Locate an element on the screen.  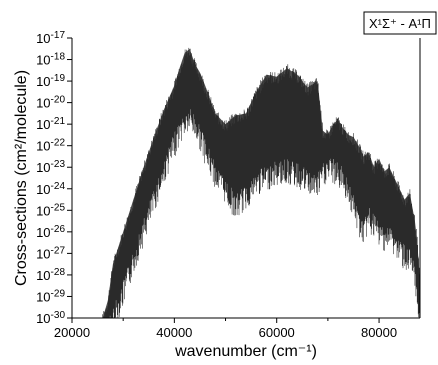
legend: X¹Σ⁺ - A¹Π is located at coordinates (400, 23).